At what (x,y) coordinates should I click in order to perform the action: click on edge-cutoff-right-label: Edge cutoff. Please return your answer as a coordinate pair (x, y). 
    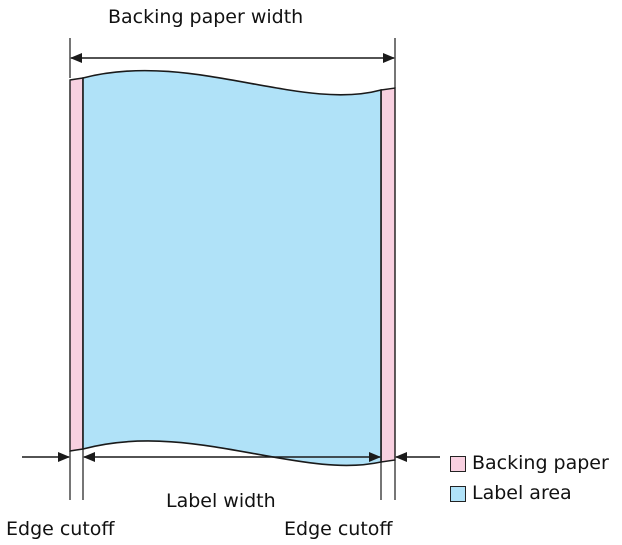
    Looking at the image, I should click on (338, 529).